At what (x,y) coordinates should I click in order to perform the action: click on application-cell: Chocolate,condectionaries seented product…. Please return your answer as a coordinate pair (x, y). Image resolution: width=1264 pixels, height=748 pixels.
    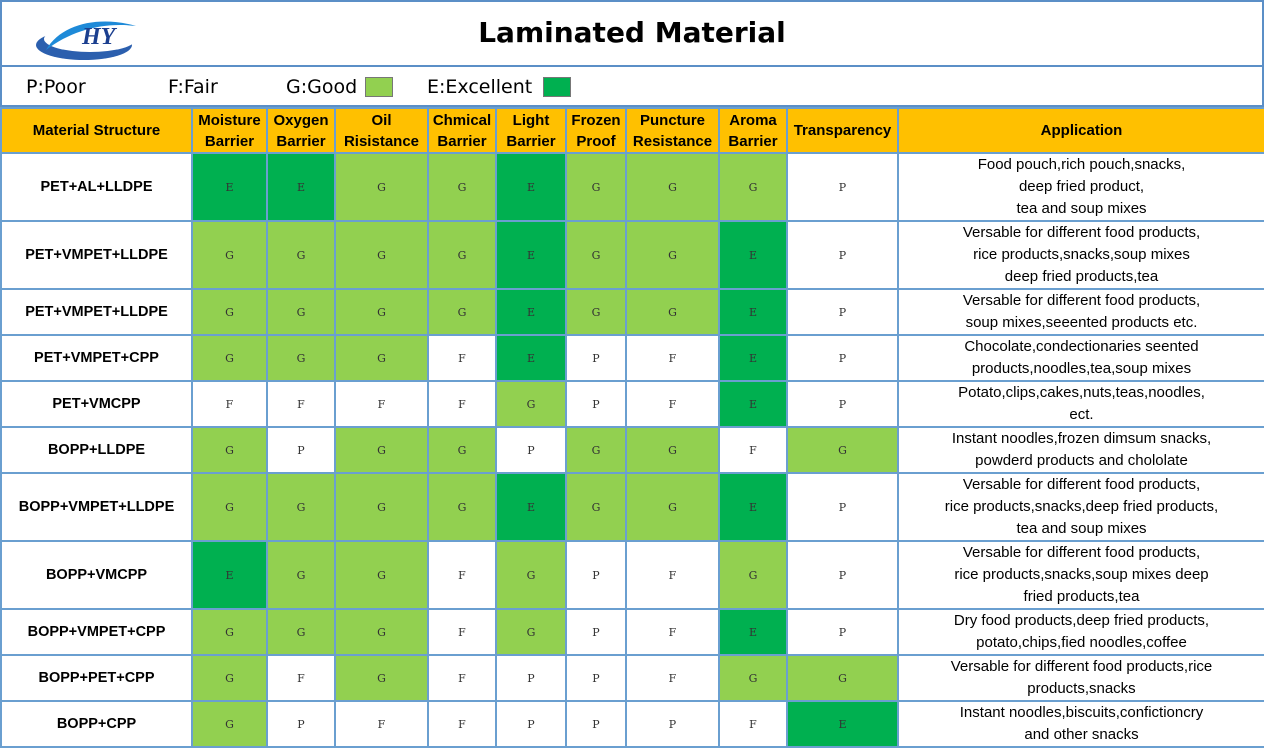
    Looking at the image, I should click on (1080, 358).